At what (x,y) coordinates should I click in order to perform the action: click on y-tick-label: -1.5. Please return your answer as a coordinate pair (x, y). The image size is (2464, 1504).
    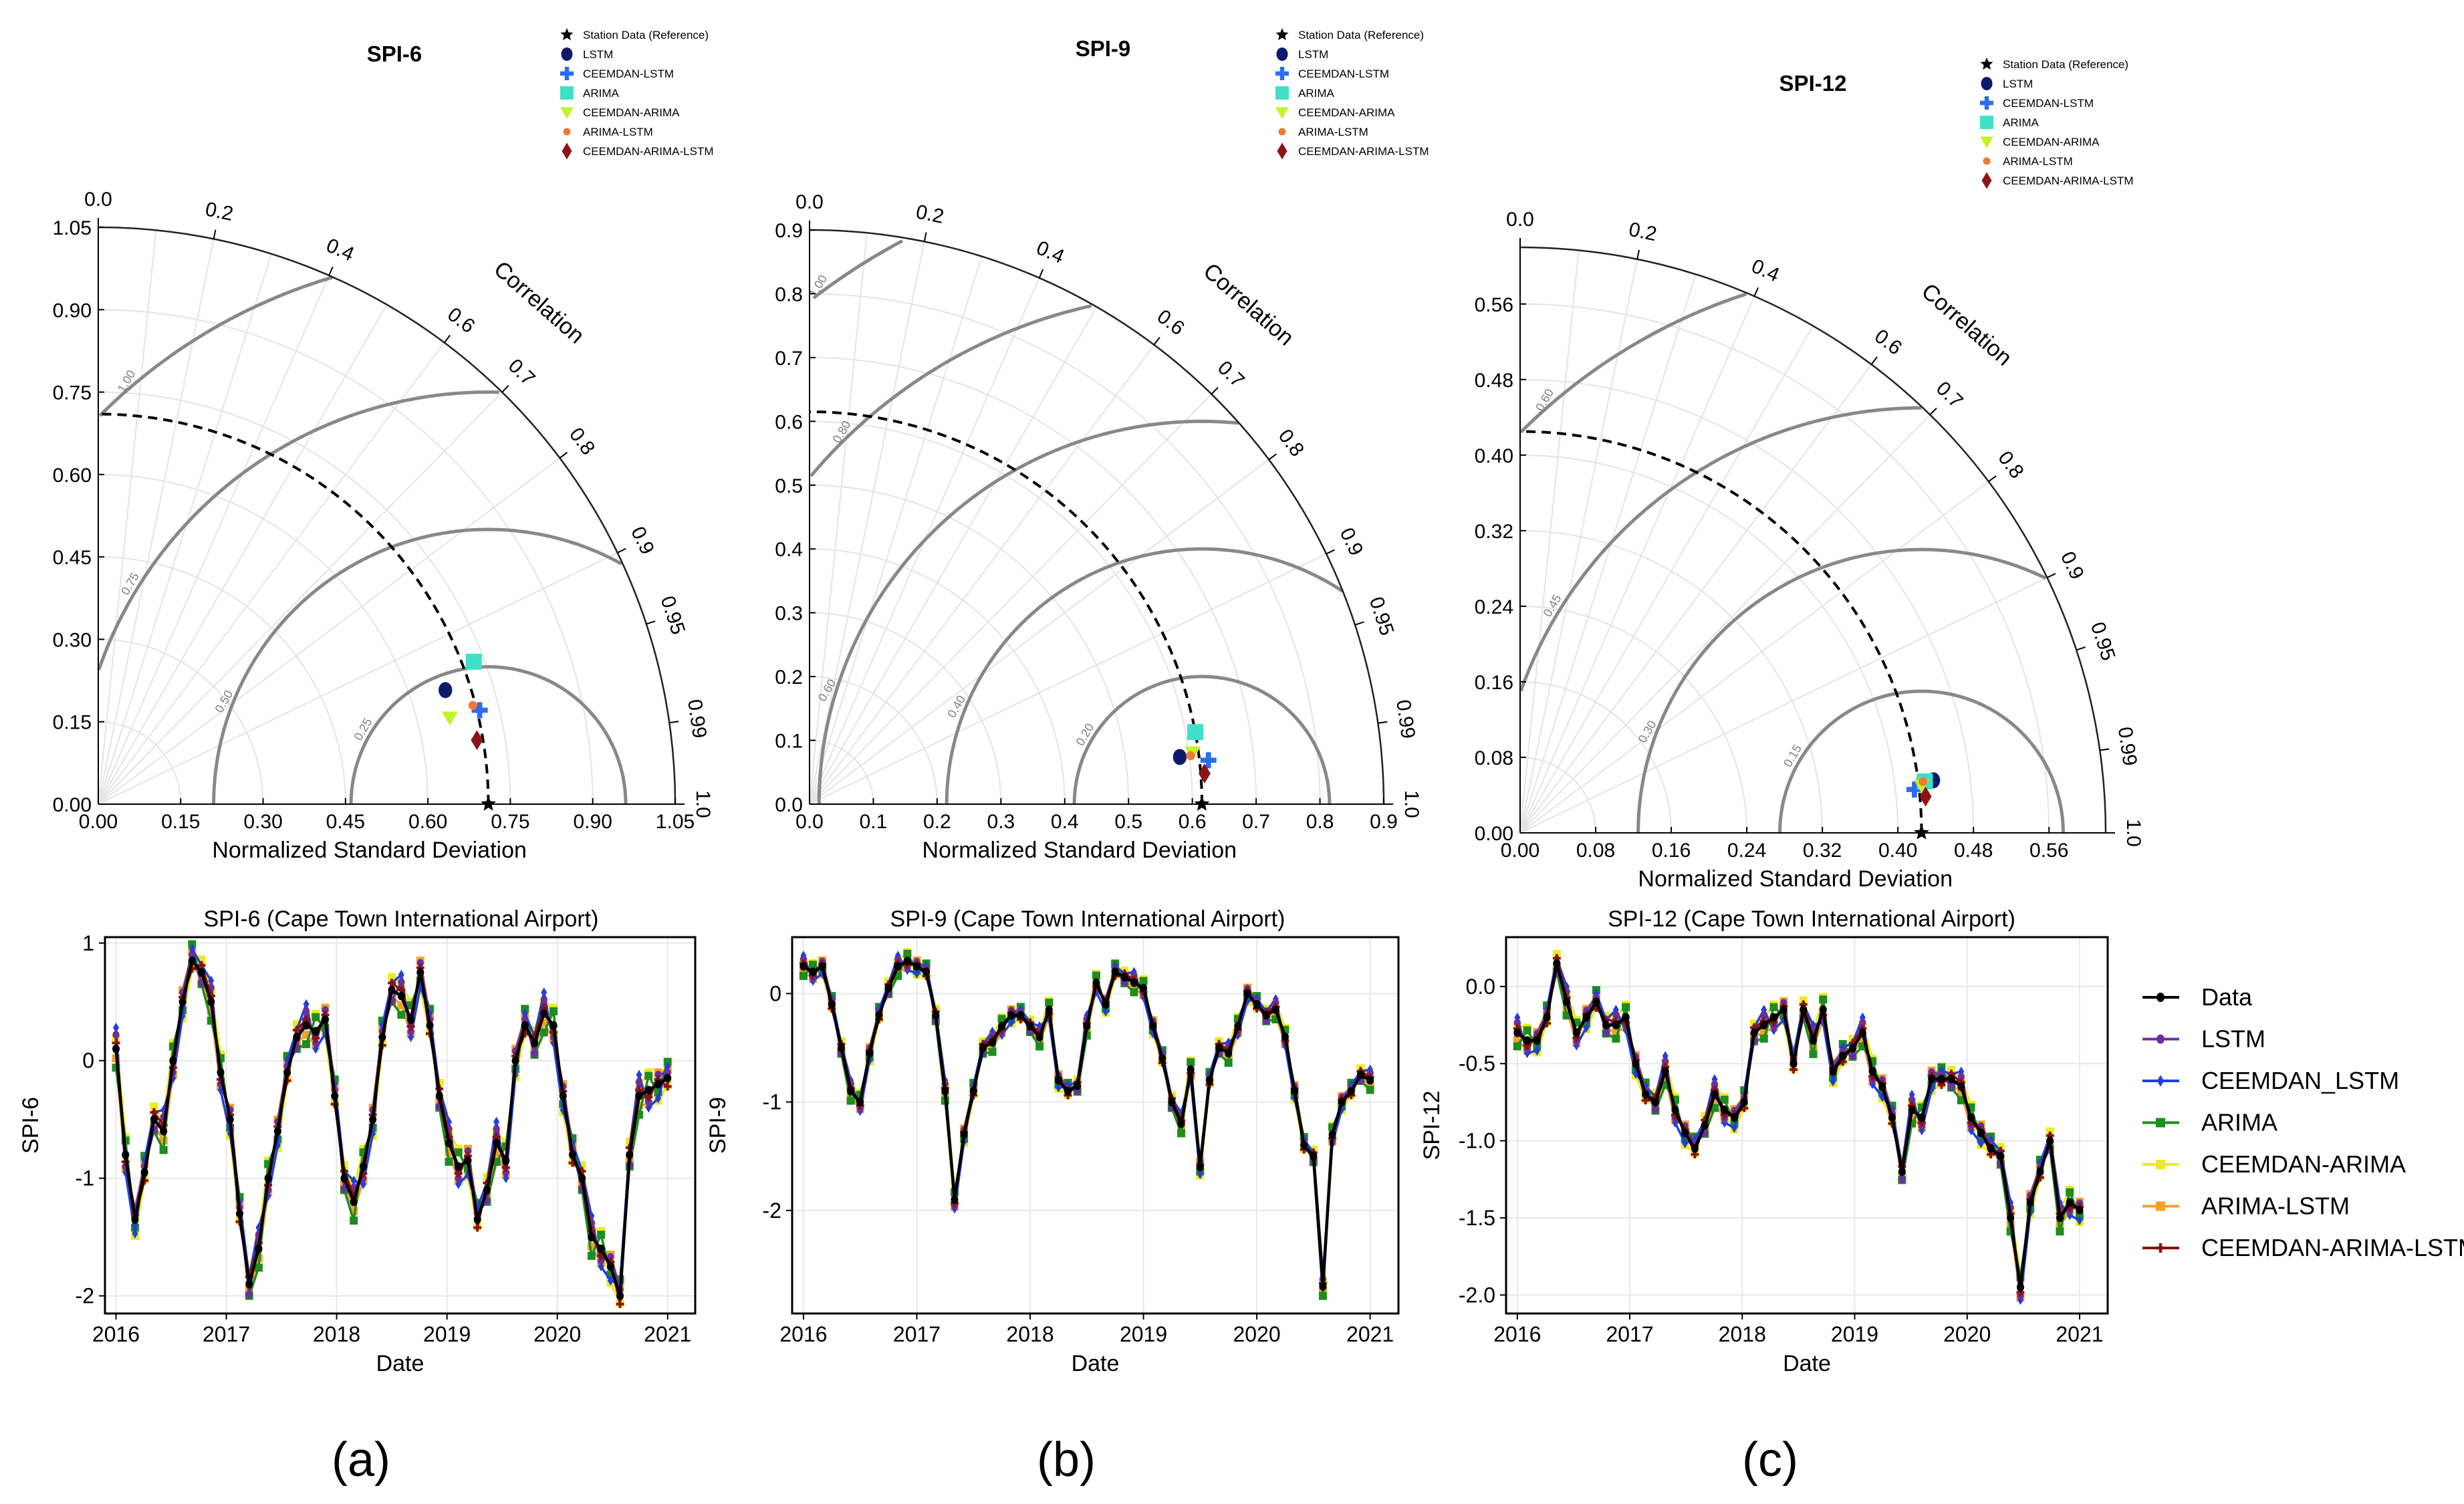
    Looking at the image, I should click on (1477, 1218).